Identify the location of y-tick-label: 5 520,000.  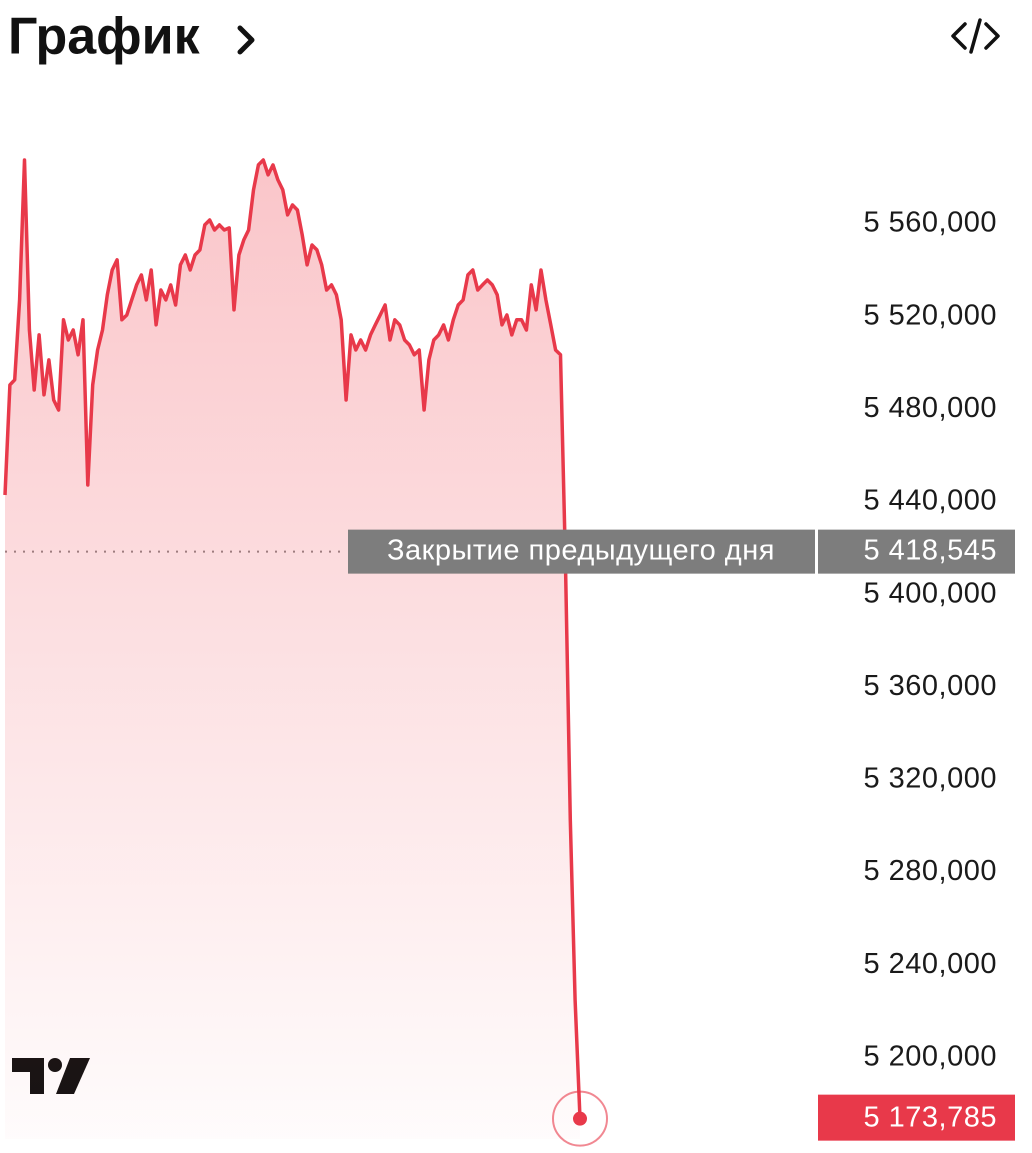
(930, 315).